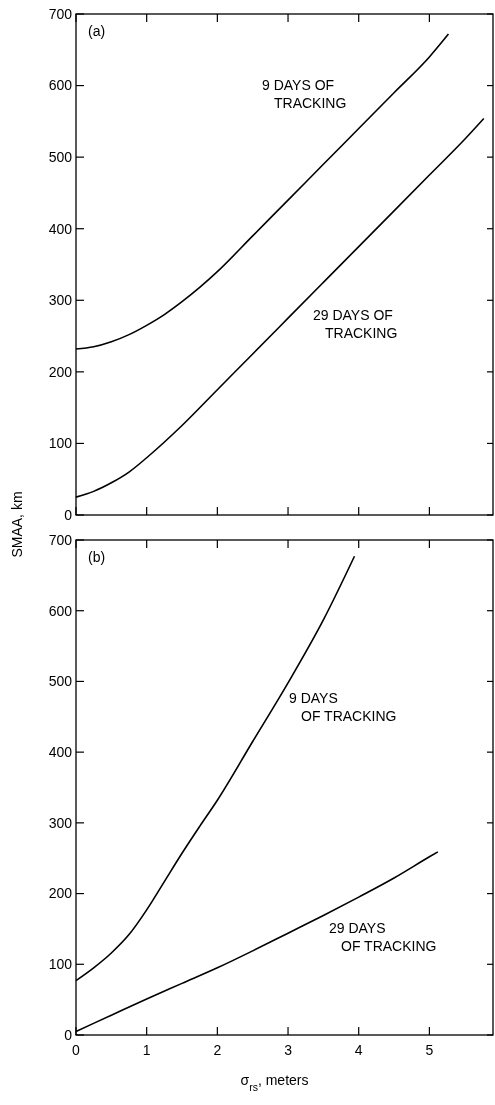 This screenshot has width=495, height=1105. Describe the element at coordinates (257, 942) in the screenshot. I see `line-series` at that location.